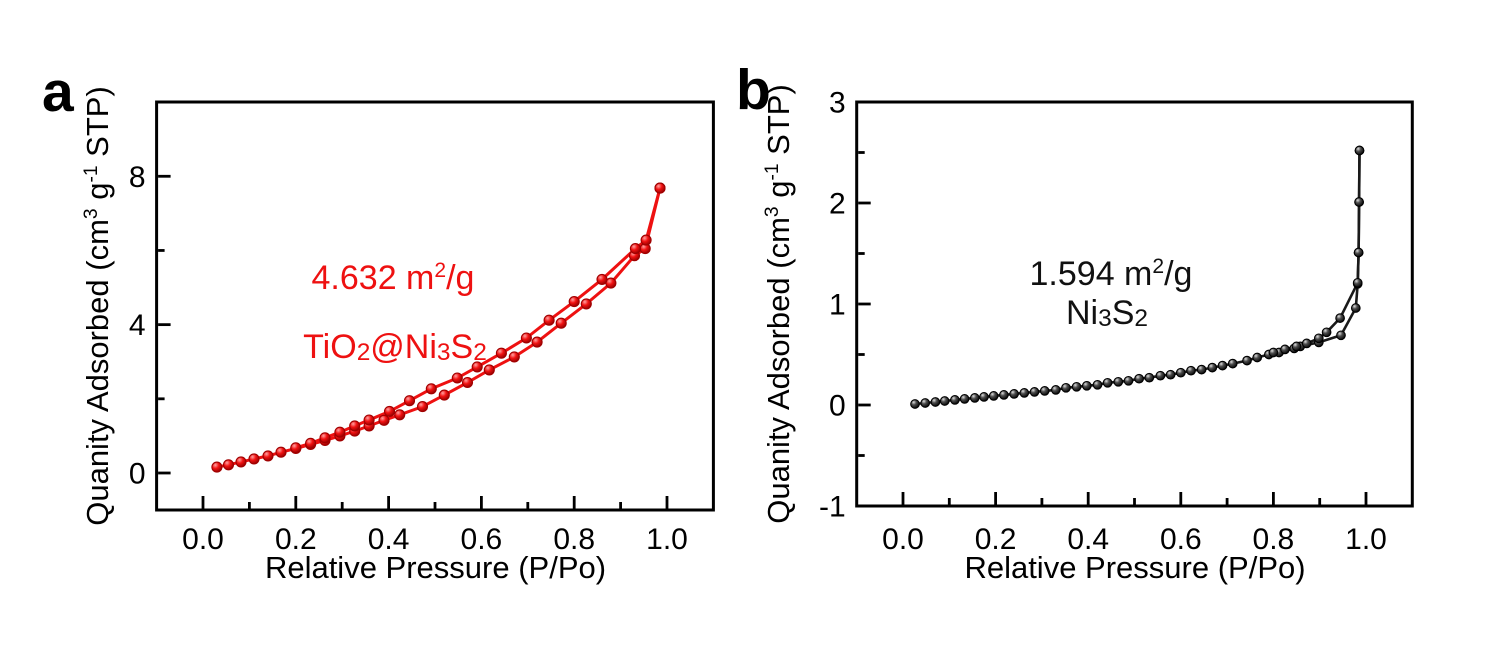 This screenshot has height=672, width=1498. Describe the element at coordinates (393, 278) in the screenshot. I see `panel-a-surface-area-annotation: 4.632 m2/g` at that location.